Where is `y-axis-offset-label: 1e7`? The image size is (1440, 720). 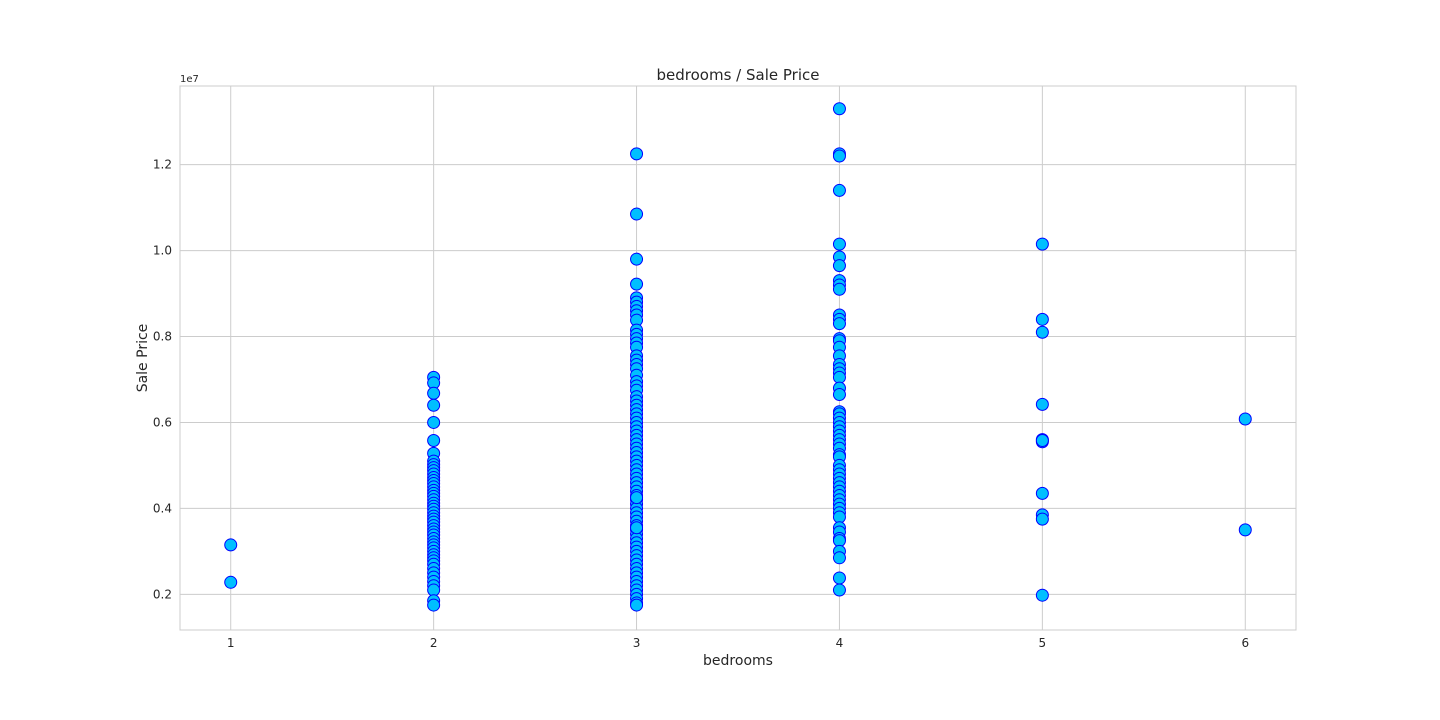
y-axis-offset-label: 1e7 is located at coordinates (189, 79).